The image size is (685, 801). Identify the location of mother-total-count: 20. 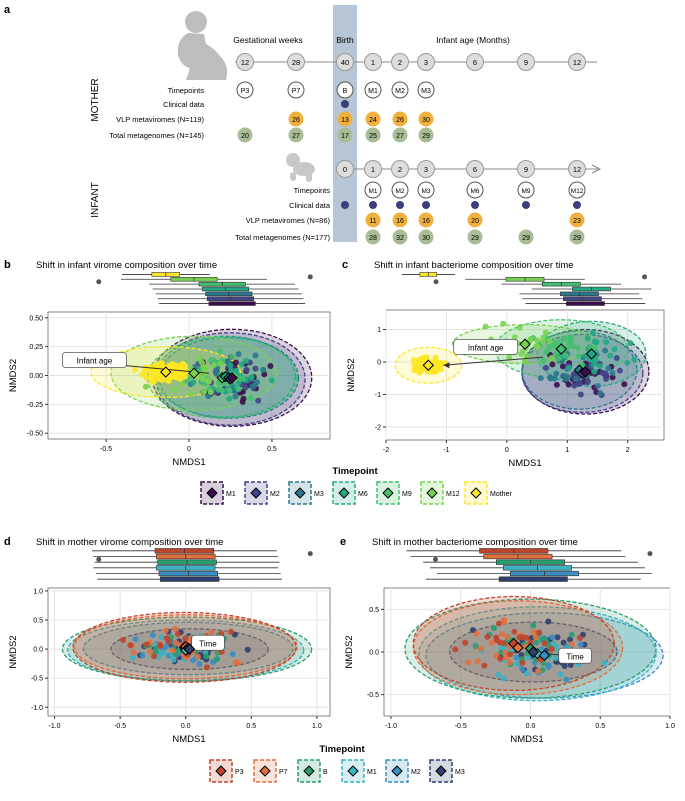
(245, 136).